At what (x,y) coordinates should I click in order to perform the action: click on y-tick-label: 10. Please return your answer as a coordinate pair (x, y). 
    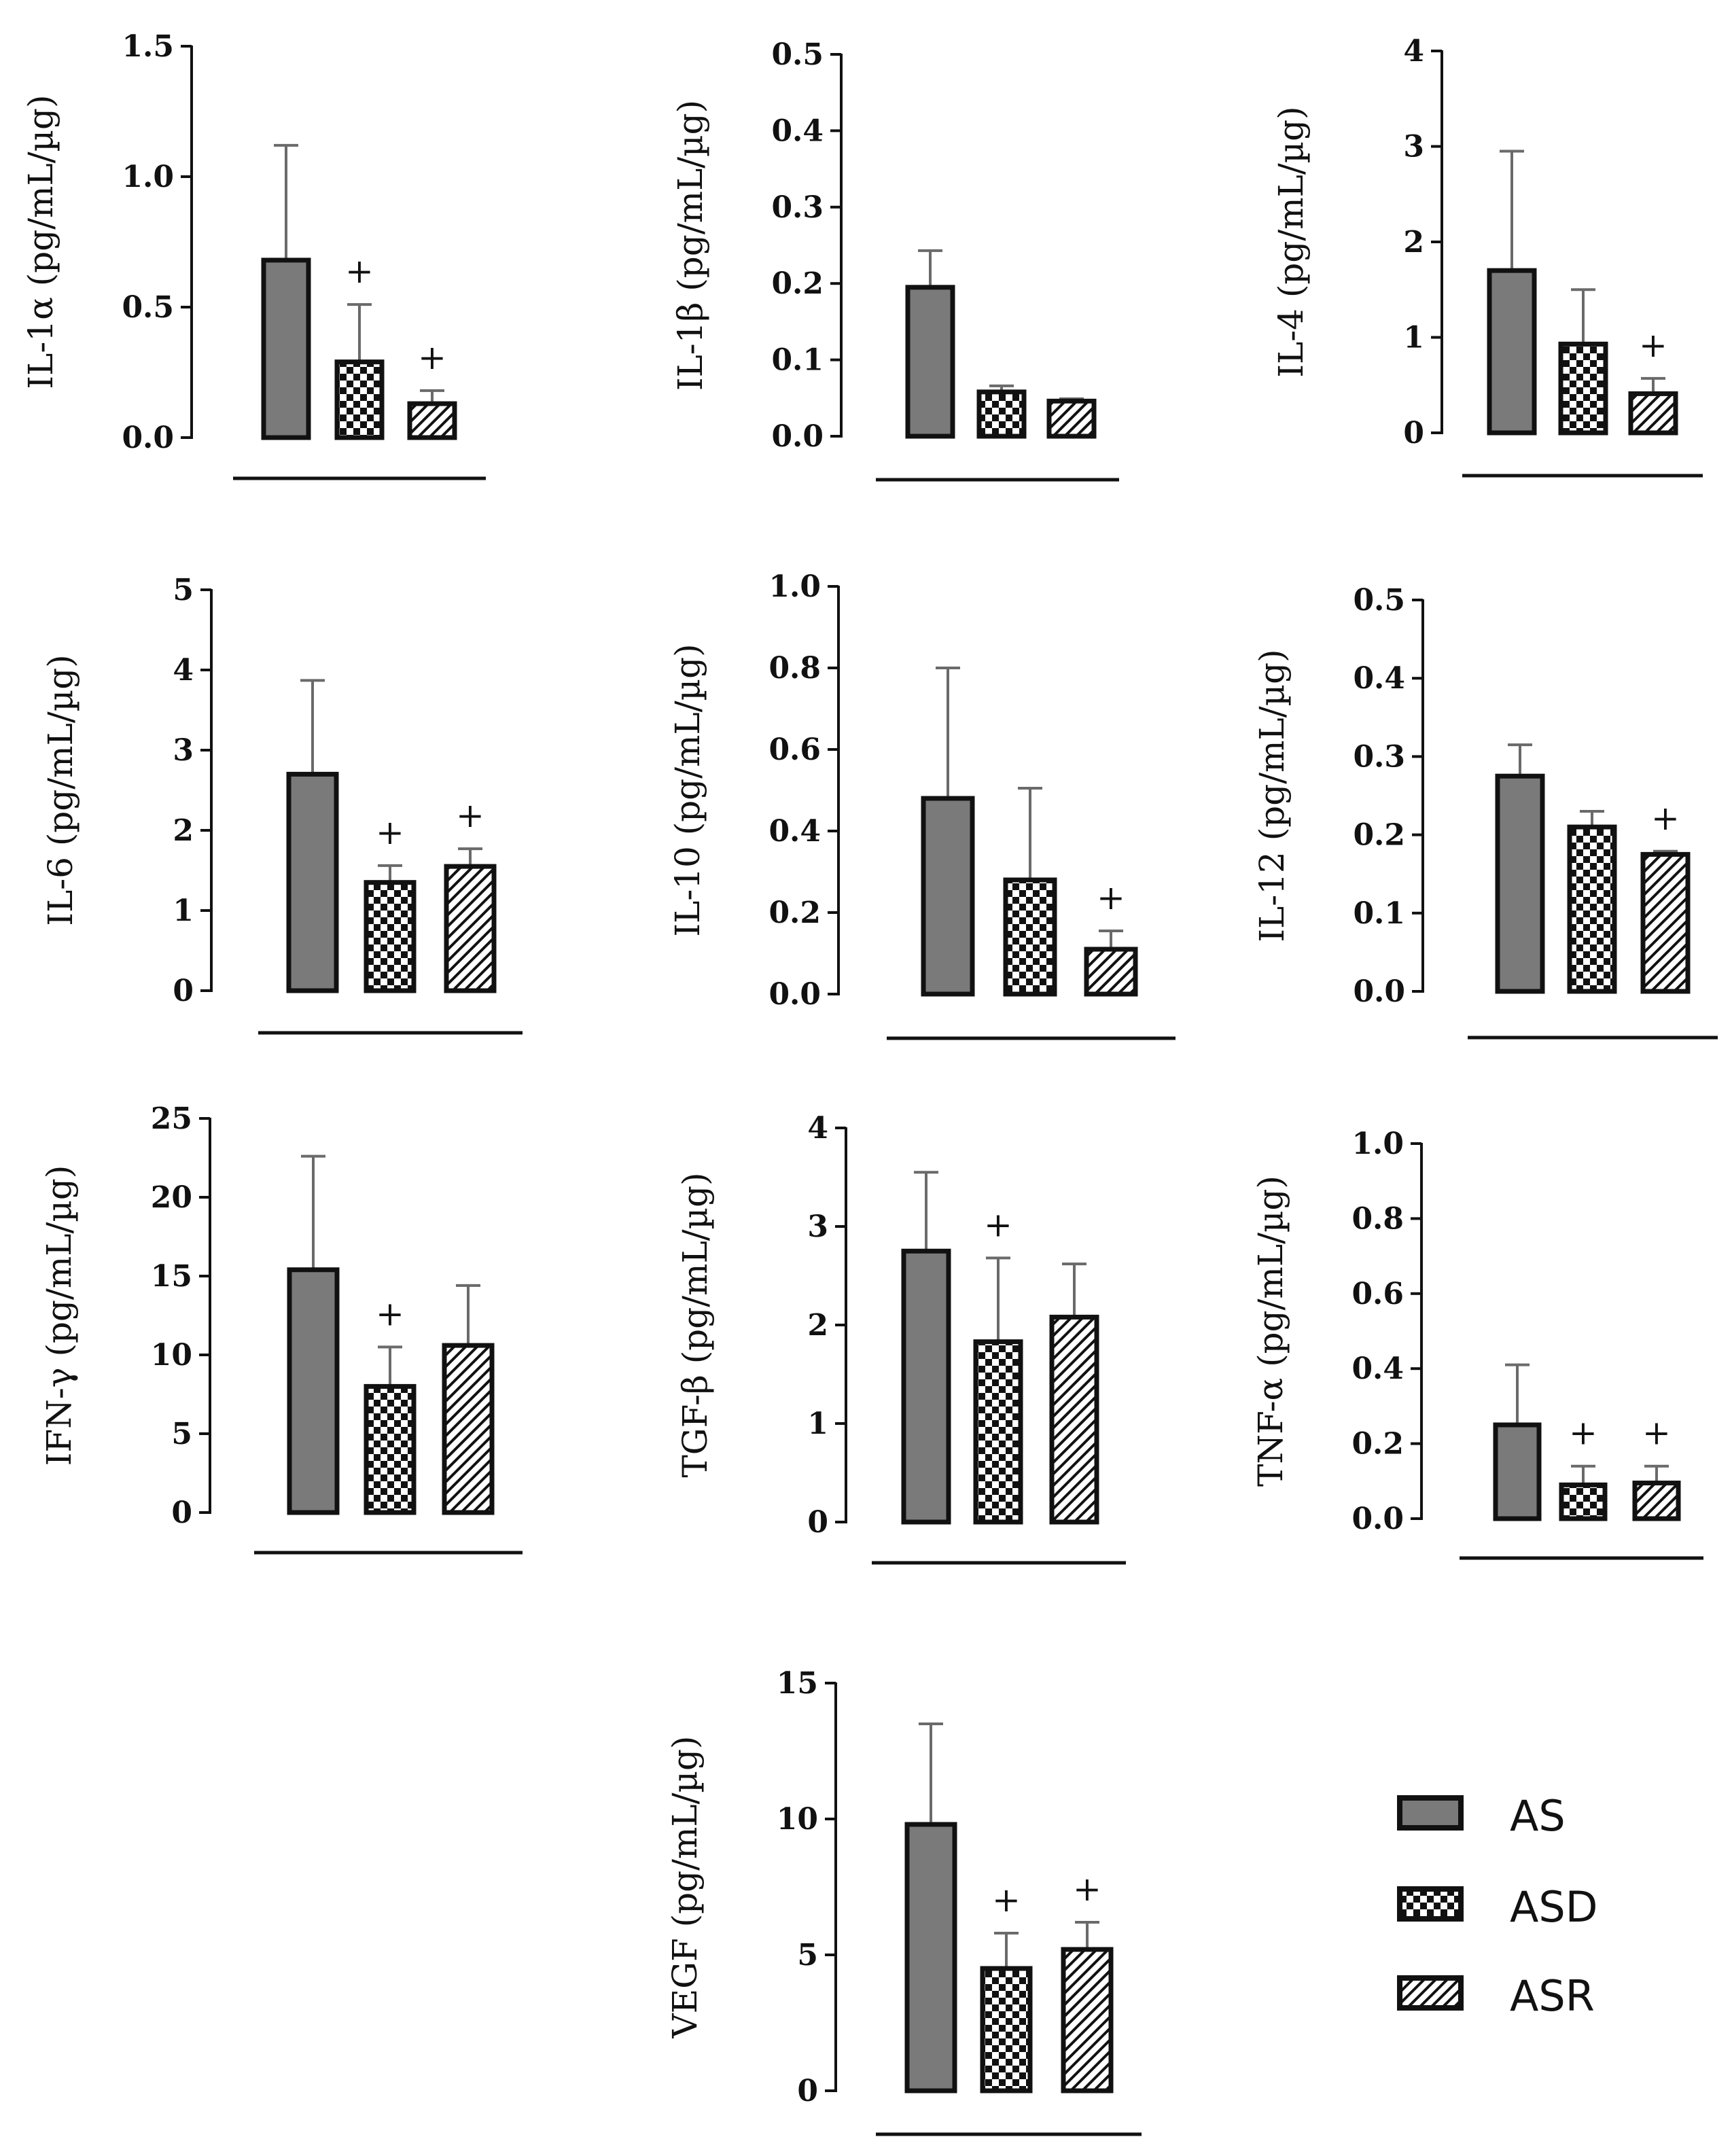
    Looking at the image, I should click on (171, 1356).